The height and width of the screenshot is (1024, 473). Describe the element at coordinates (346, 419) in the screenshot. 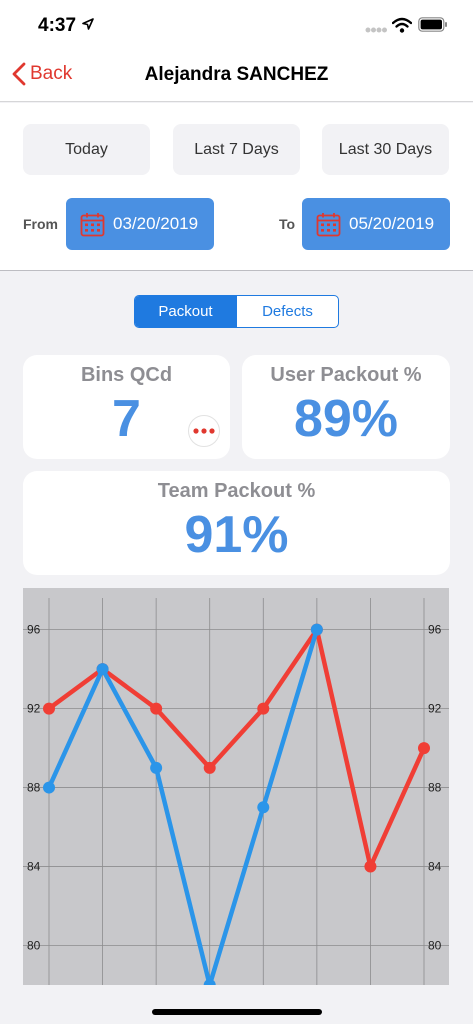

I see `user-packout-value: 89%` at that location.